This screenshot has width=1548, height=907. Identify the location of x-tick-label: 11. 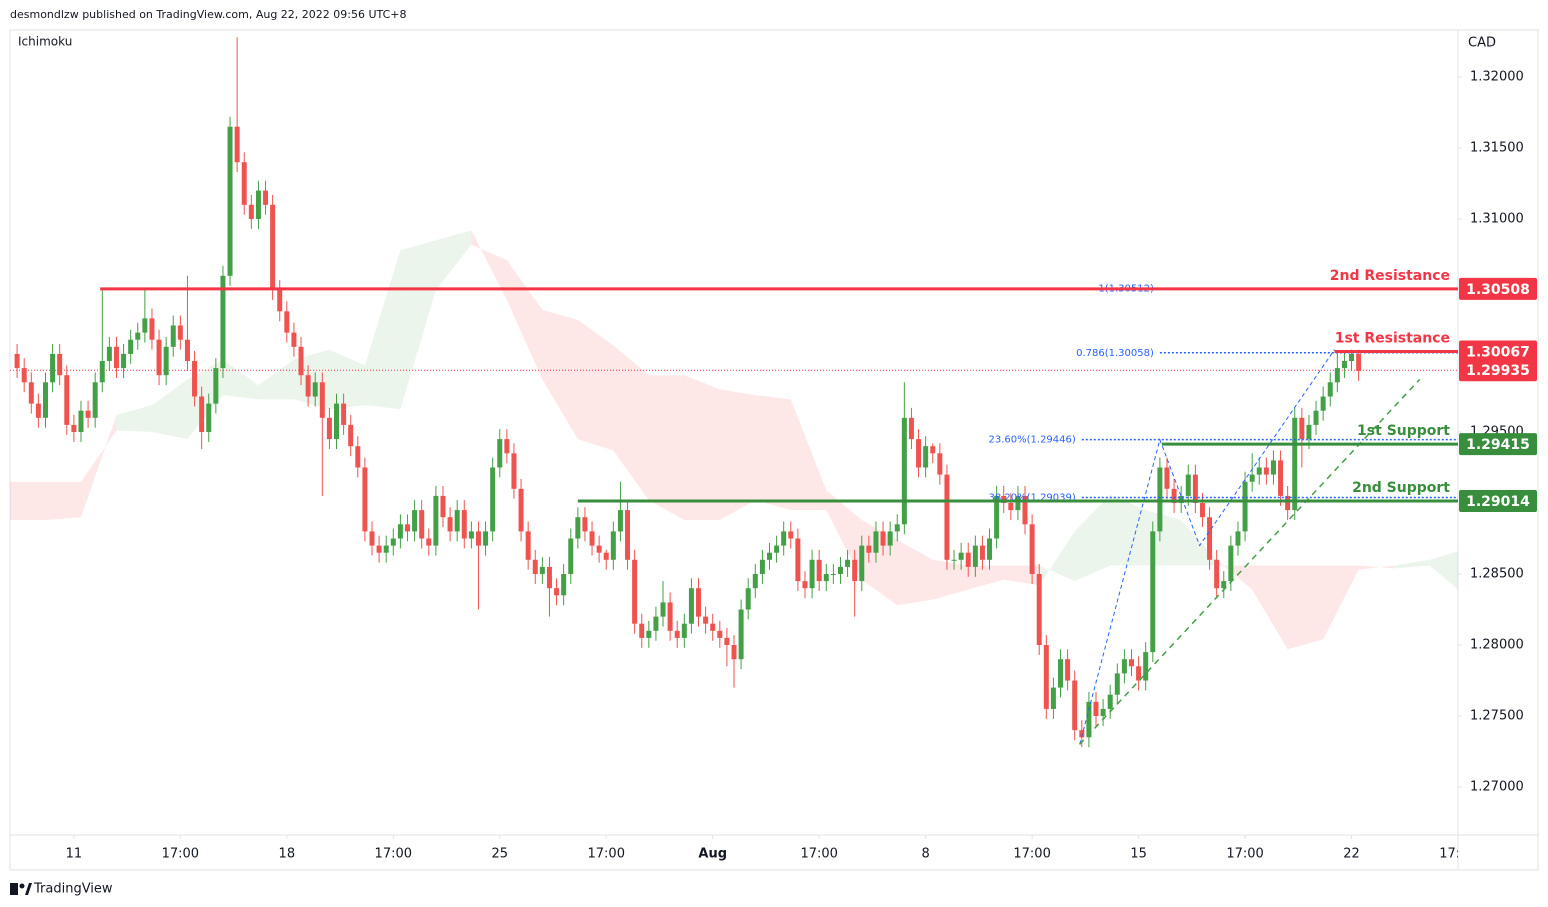
(74, 854).